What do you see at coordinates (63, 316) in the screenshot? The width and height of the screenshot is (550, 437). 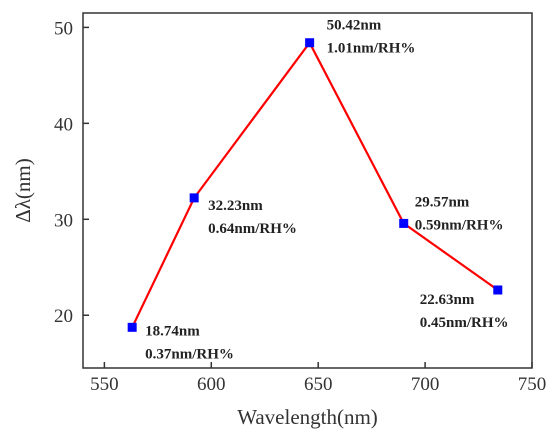 I see `y-tick-label: 20` at bounding box center [63, 316].